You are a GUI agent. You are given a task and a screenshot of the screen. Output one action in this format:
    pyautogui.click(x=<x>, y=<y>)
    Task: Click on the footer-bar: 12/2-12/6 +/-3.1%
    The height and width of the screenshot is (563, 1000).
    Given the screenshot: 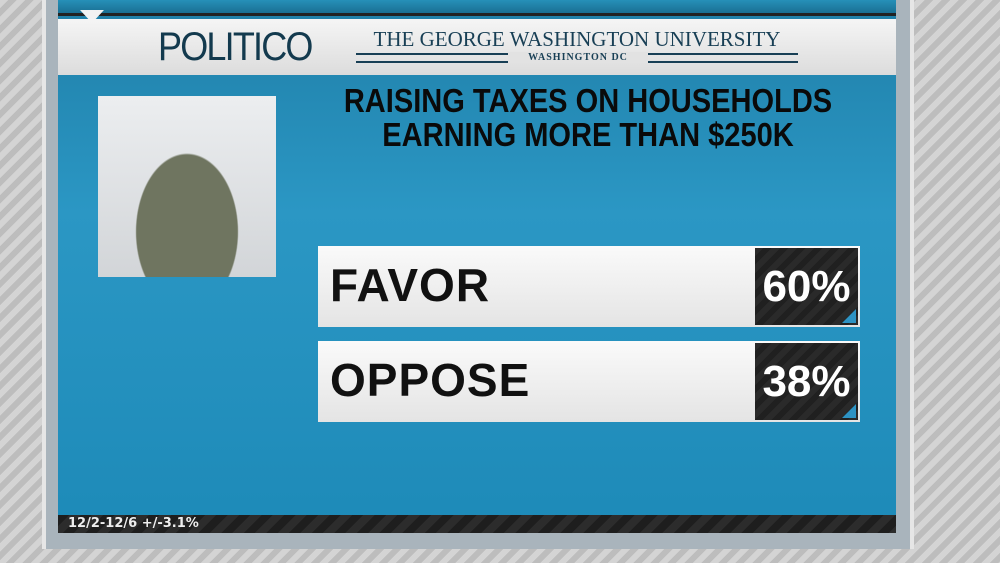 What is the action you would take?
    pyautogui.click(x=477, y=524)
    